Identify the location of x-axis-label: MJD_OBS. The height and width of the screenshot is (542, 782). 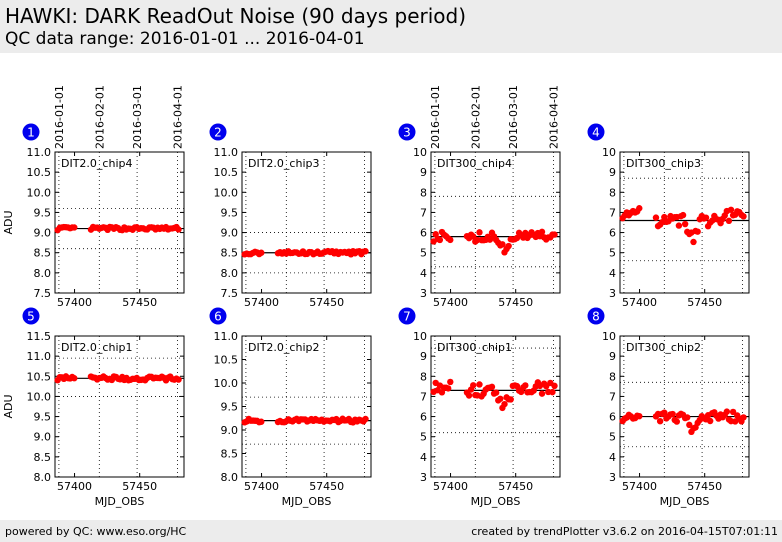
(496, 501).